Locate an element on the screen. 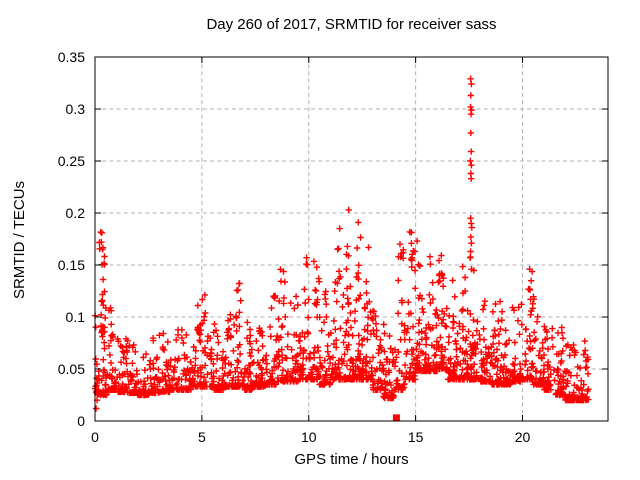  x-tick-label: 5 is located at coordinates (202, 437).